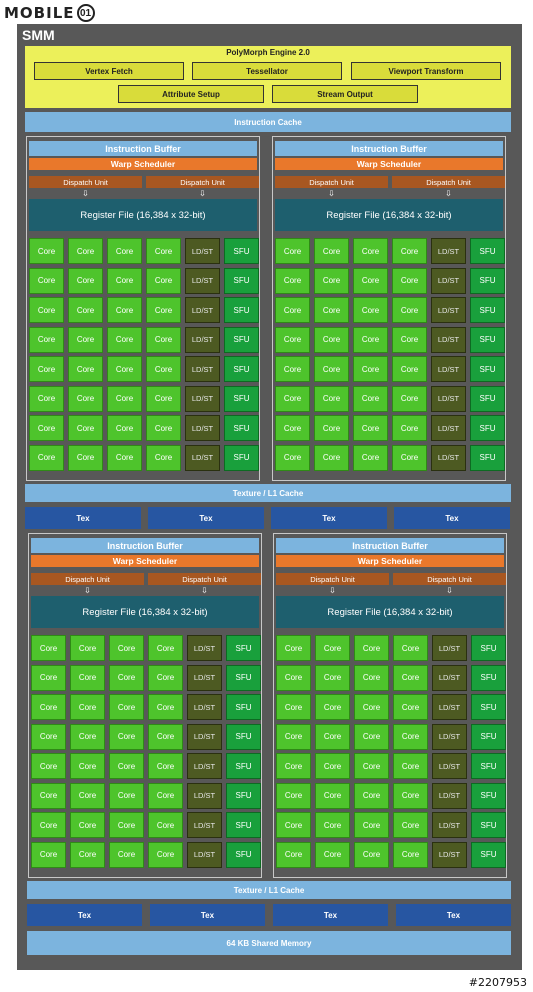  Describe the element at coordinates (269, 890) in the screenshot. I see `texture-l1-cache-bottom: Texture / L1 Cache` at that location.